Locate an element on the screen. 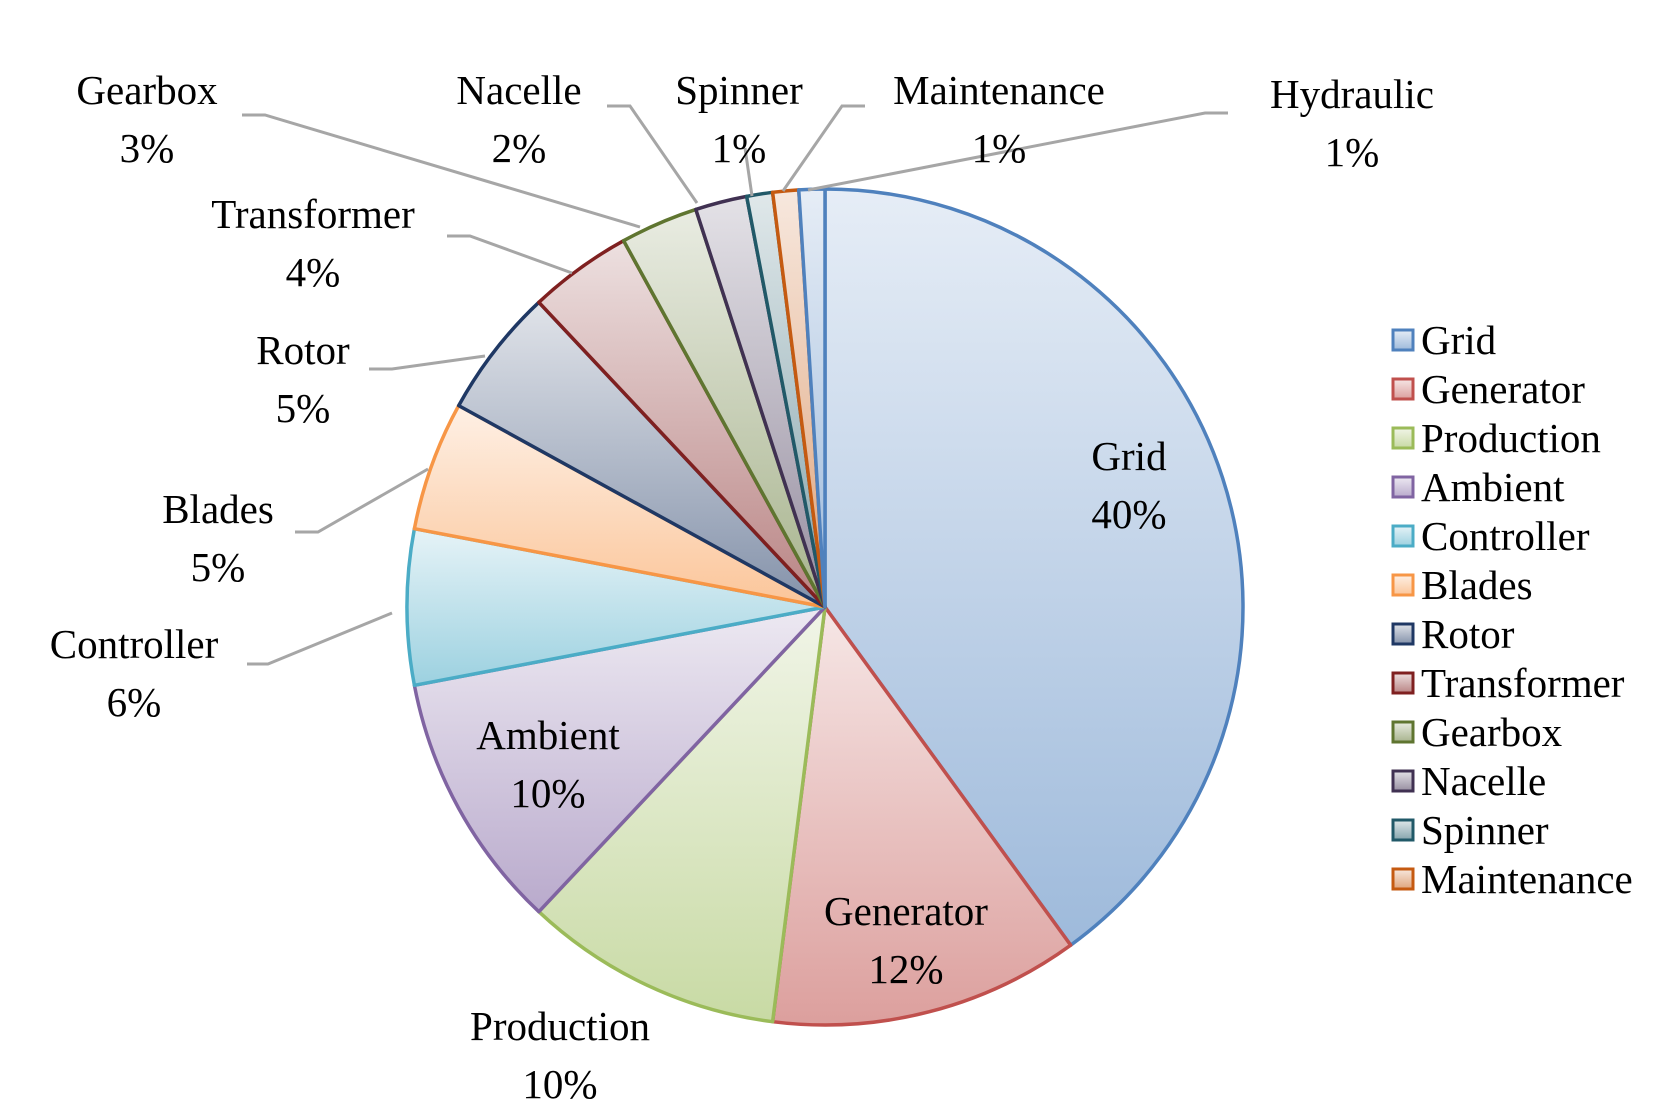 This screenshot has height=1114, width=1671. leader-line-controller is located at coordinates (320, 638).